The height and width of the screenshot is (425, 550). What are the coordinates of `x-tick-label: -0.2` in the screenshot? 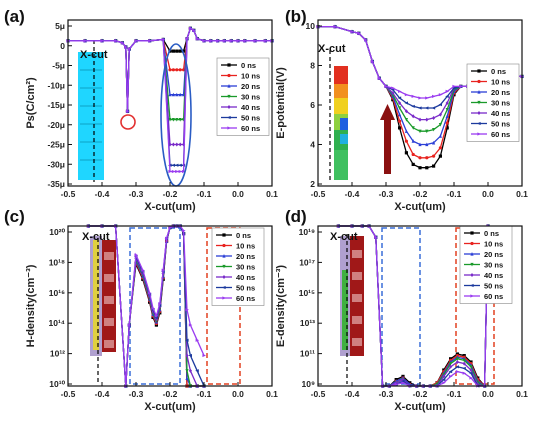 It's located at (420, 194).